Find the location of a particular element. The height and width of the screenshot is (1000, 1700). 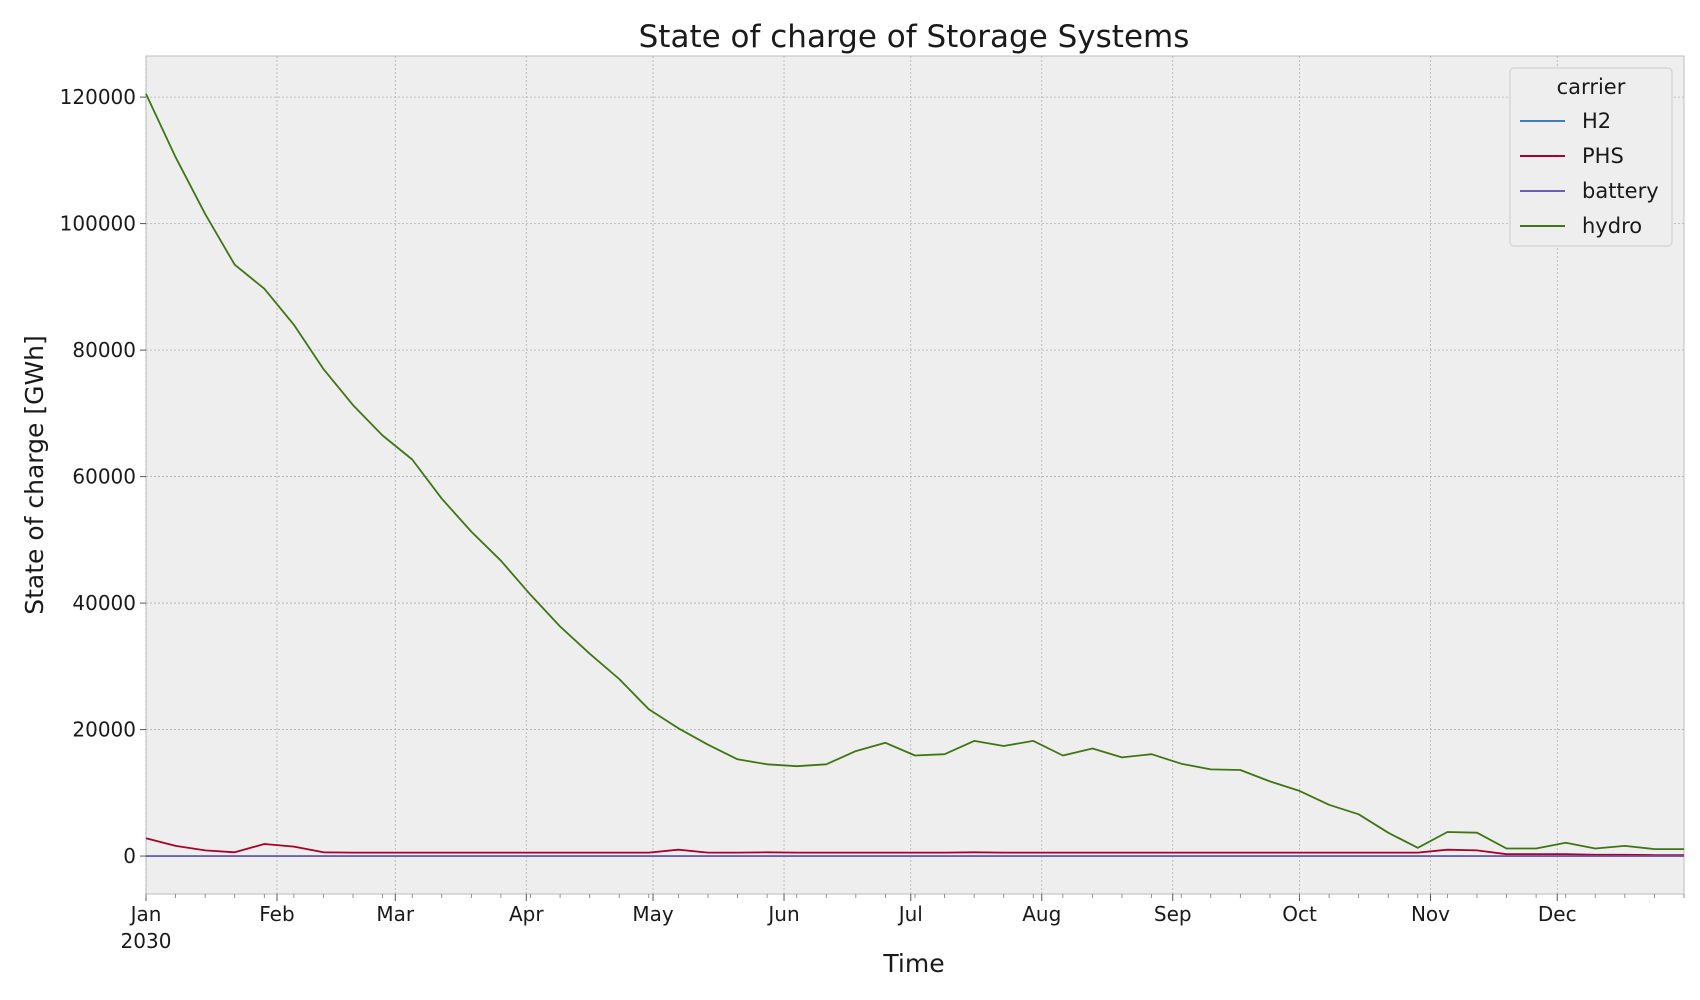

legend-label-phs: PHS is located at coordinates (1603, 156).